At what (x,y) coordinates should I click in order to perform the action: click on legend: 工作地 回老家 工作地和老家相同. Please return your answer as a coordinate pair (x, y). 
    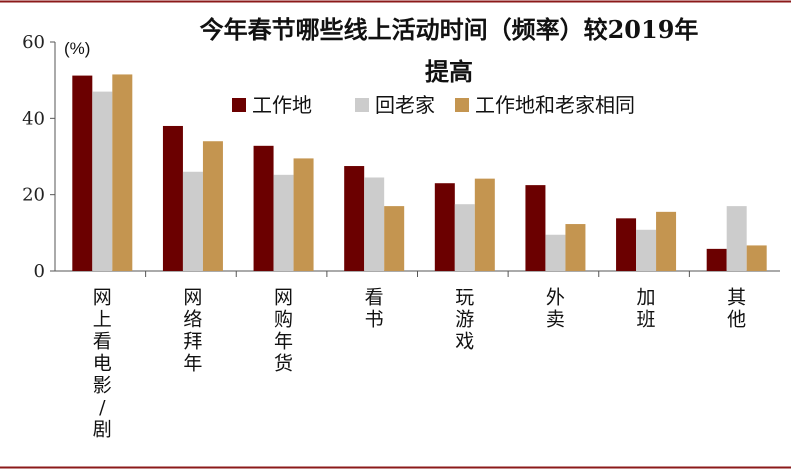
    Looking at the image, I should click on (433, 105).